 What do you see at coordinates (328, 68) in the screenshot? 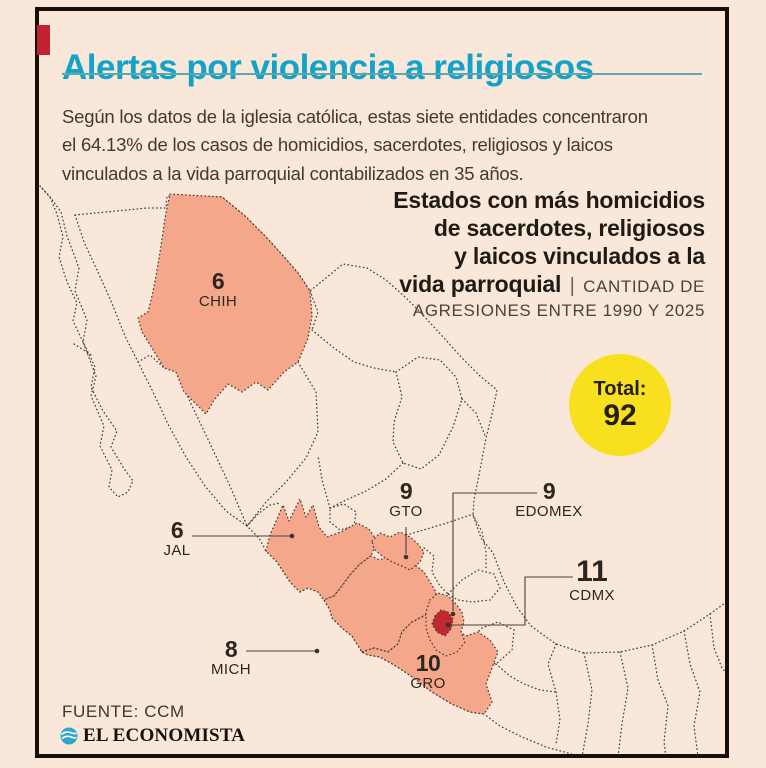
I see `page-title: Alertas por violencia a religiosos` at bounding box center [328, 68].